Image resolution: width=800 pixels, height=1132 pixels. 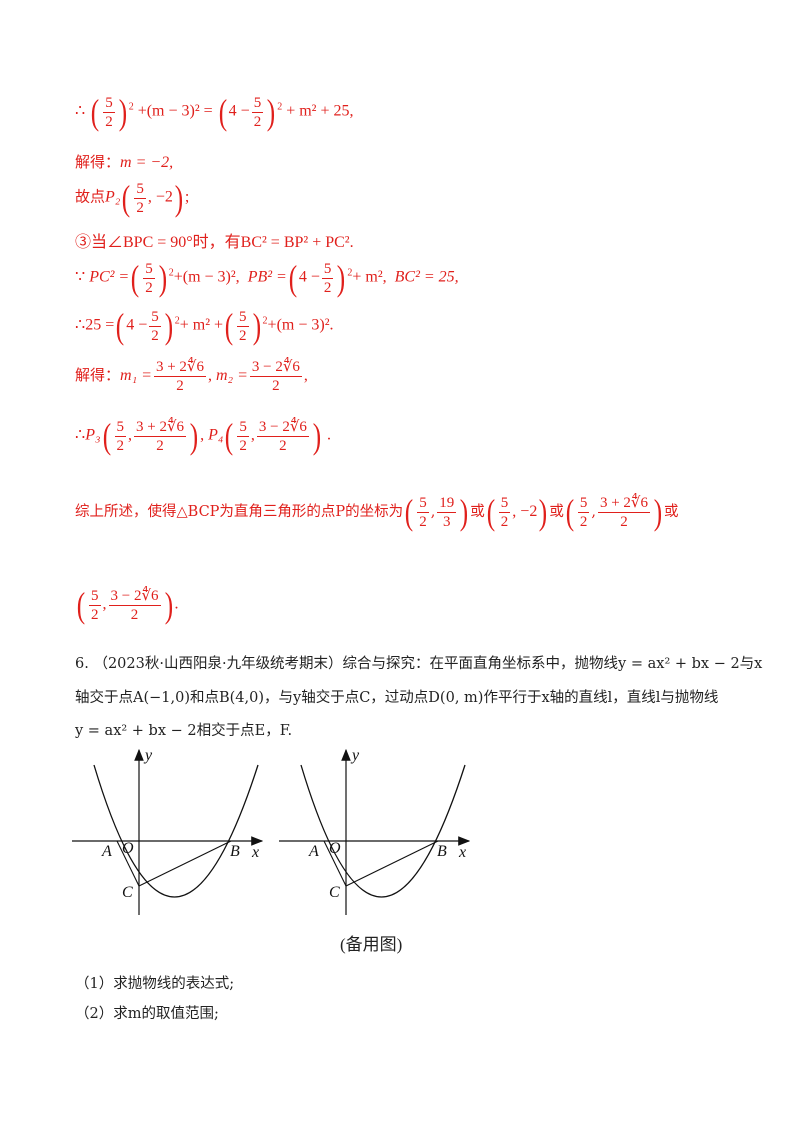 I want to click on figures: y x A O B C y x A O B C, so click(x=271, y=831).